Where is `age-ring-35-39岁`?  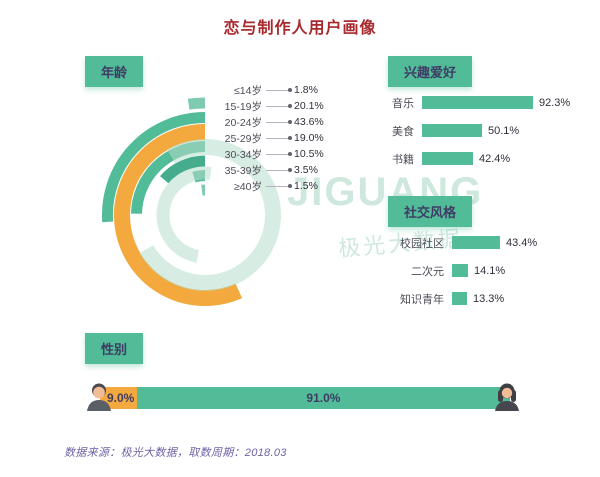
age-ring-35-39岁 is located at coordinates (199, 176).